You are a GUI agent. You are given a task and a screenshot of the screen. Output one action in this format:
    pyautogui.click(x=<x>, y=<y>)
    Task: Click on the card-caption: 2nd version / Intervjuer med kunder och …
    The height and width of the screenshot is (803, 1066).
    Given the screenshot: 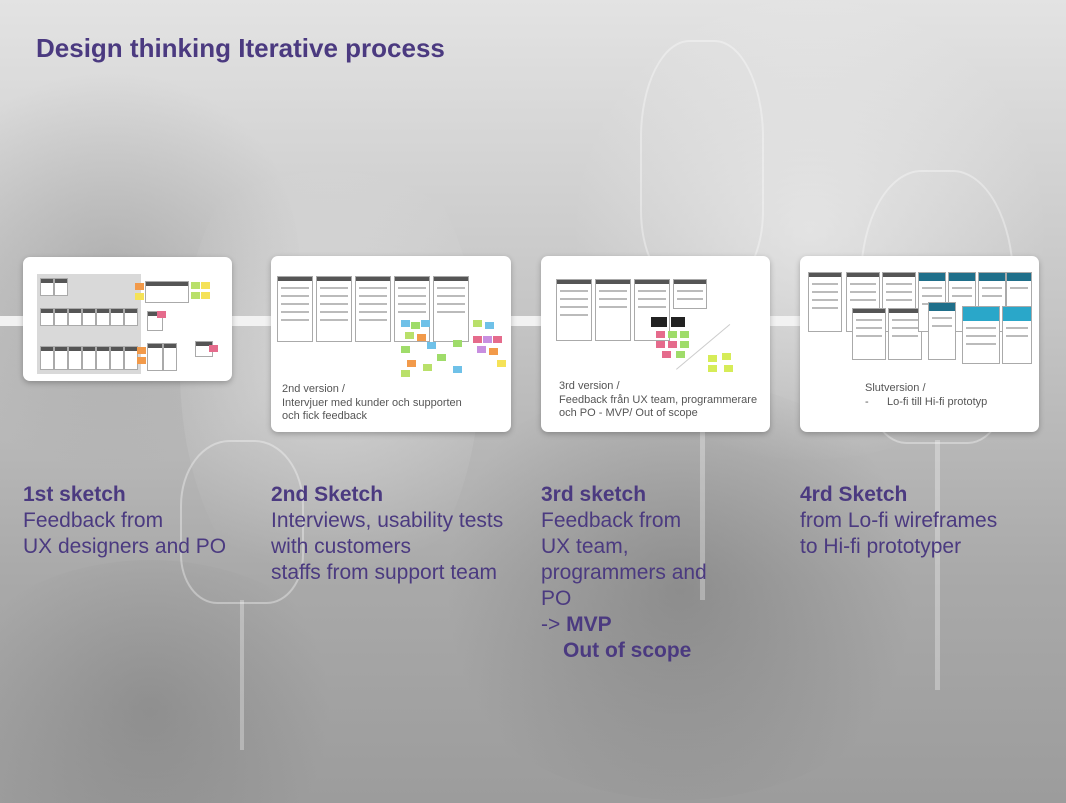 What is the action you would take?
    pyautogui.click(x=372, y=402)
    